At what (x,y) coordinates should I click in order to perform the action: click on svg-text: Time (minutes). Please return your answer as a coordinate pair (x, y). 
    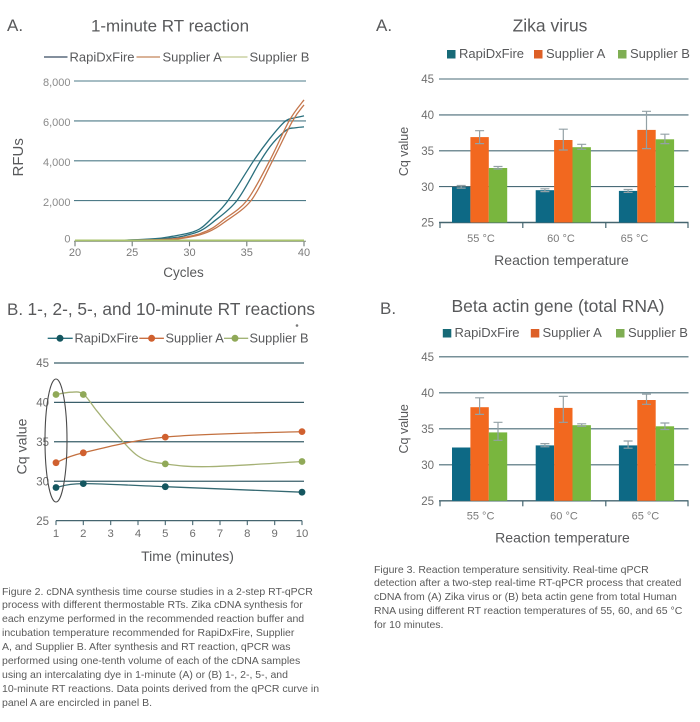
    Looking at the image, I should click on (187, 556).